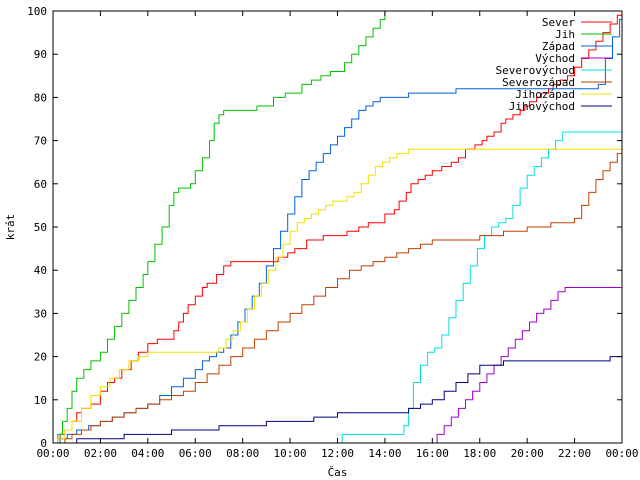 The height and width of the screenshot is (480, 640). I want to click on legend-label-6: Severozápad, so click(538, 82).